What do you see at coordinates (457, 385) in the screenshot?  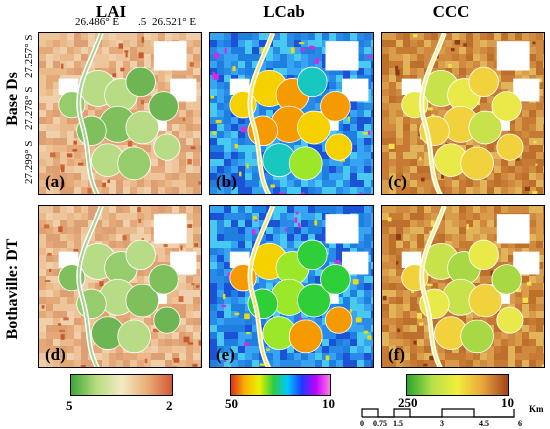 I see `colorbar-ccc` at bounding box center [457, 385].